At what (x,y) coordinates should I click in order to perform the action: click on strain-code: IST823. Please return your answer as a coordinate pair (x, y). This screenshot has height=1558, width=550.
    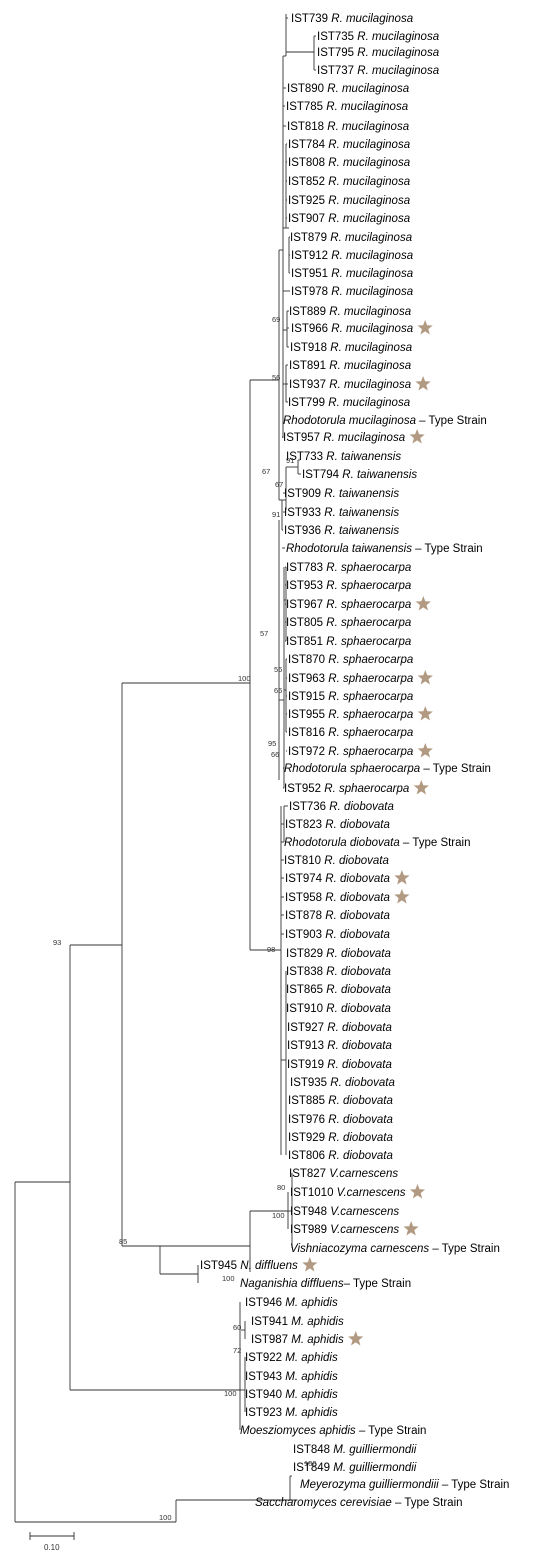
    Looking at the image, I should click on (305, 825).